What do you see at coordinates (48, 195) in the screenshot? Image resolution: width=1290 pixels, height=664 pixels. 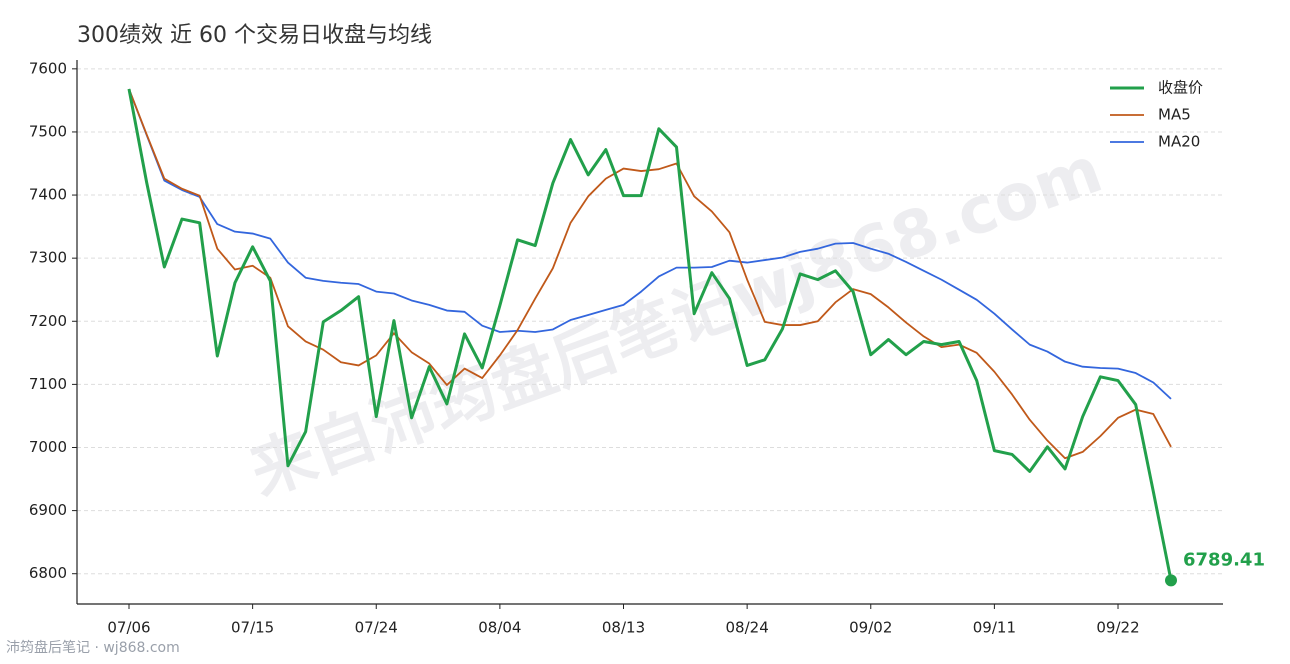 I see `y-tick-label: 7400` at bounding box center [48, 195].